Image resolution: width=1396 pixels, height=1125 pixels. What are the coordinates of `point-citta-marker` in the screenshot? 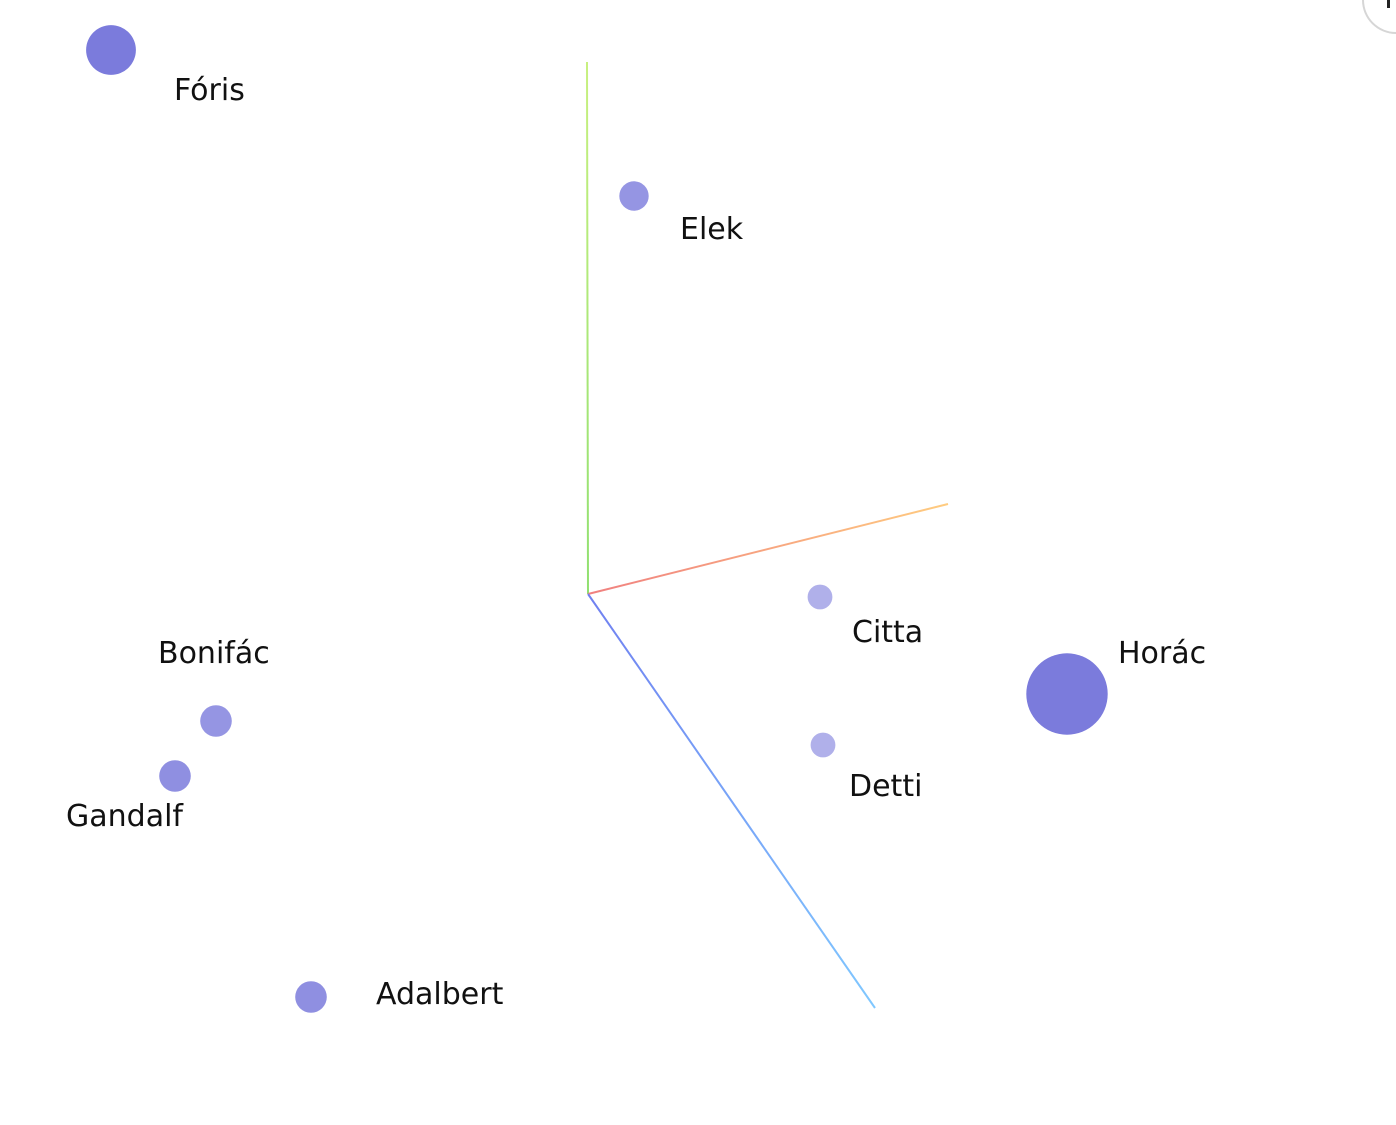 It's located at (820, 597).